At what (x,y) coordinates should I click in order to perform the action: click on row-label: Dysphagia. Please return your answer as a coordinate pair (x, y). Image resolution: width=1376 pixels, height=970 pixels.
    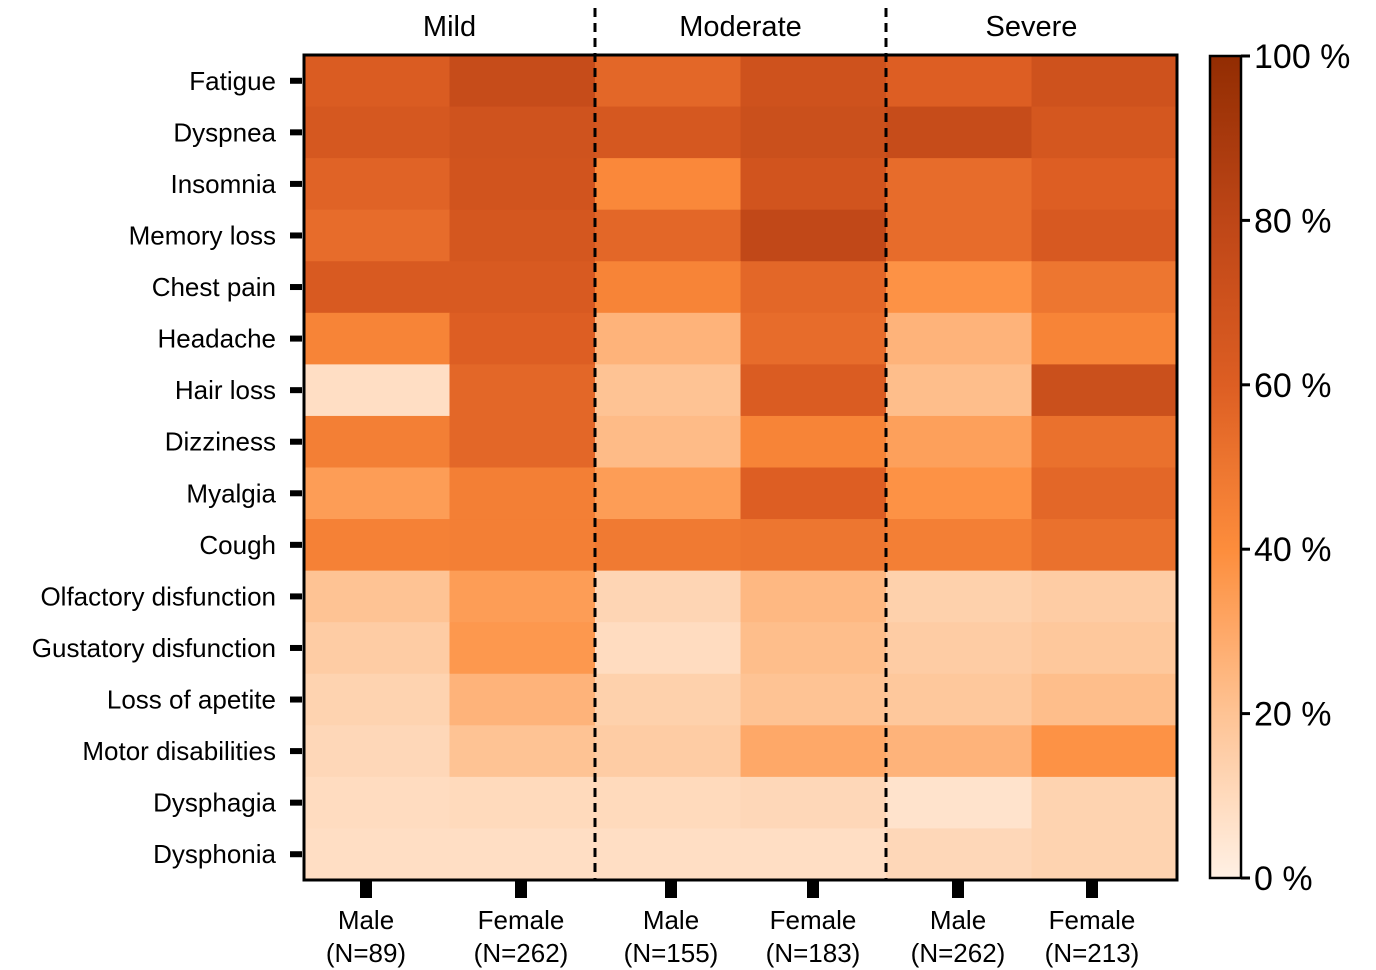
    Looking at the image, I should click on (214, 803).